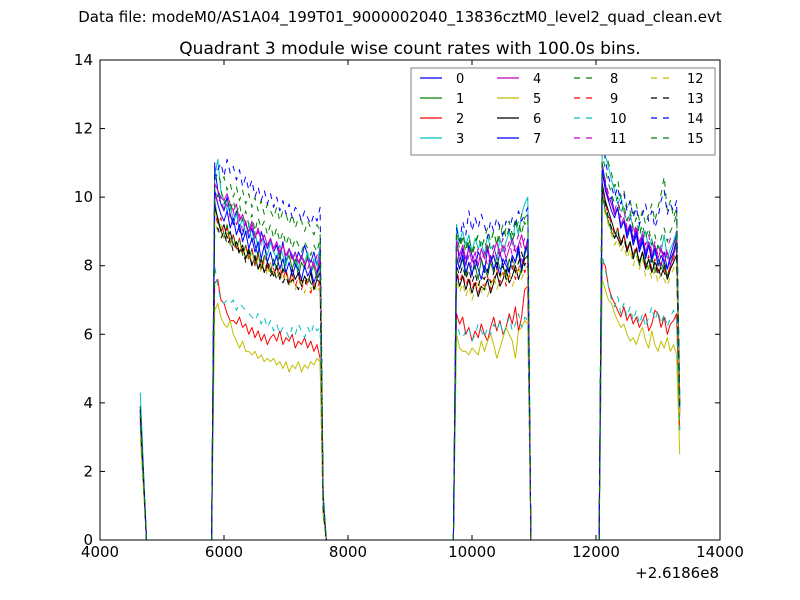 Image resolution: width=800 pixels, height=600 pixels. I want to click on legend-label-6: 6, so click(537, 119).